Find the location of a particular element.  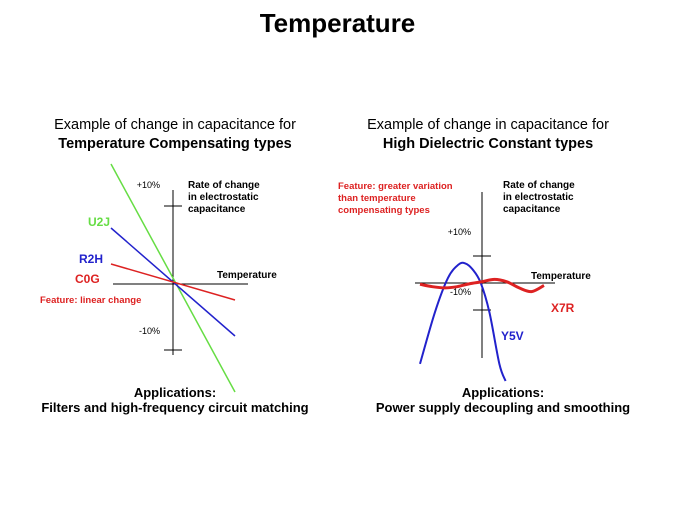

left-ylabel-line2: in electrostatic is located at coordinates (223, 197).